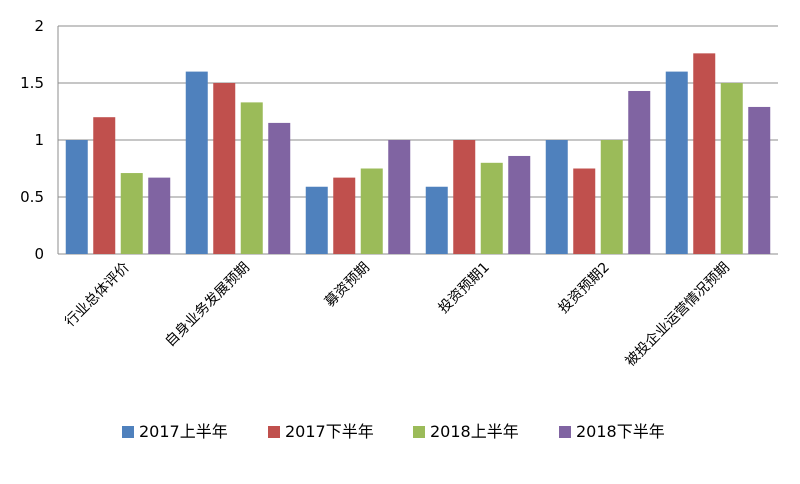  What do you see at coordinates (183, 431) in the screenshot?
I see `legend-label: 2017上半年` at bounding box center [183, 431].